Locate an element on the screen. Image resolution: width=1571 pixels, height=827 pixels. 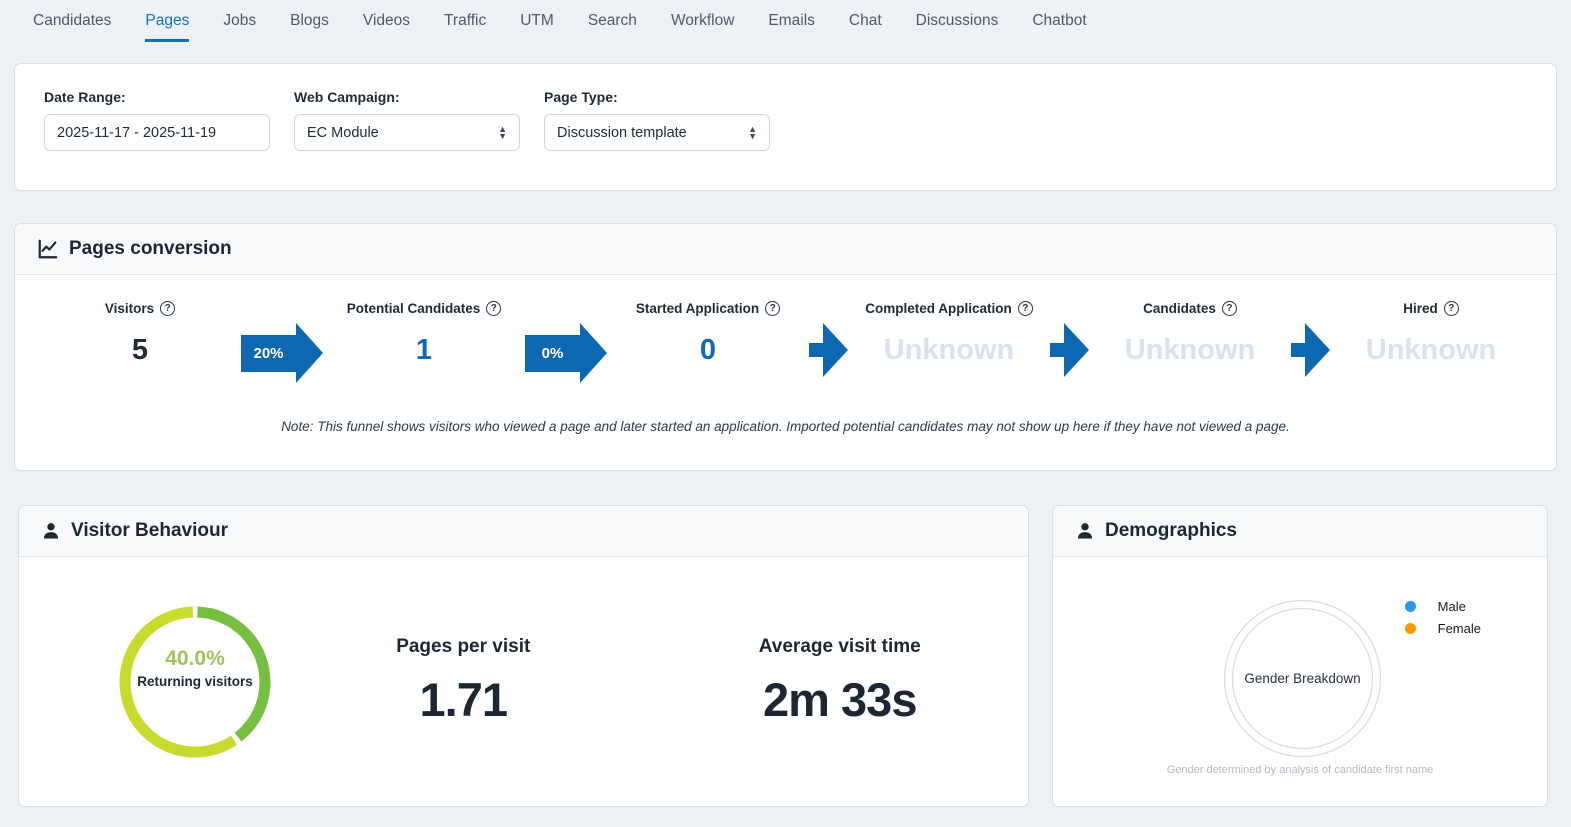
stage-value: 1 is located at coordinates (424, 350).